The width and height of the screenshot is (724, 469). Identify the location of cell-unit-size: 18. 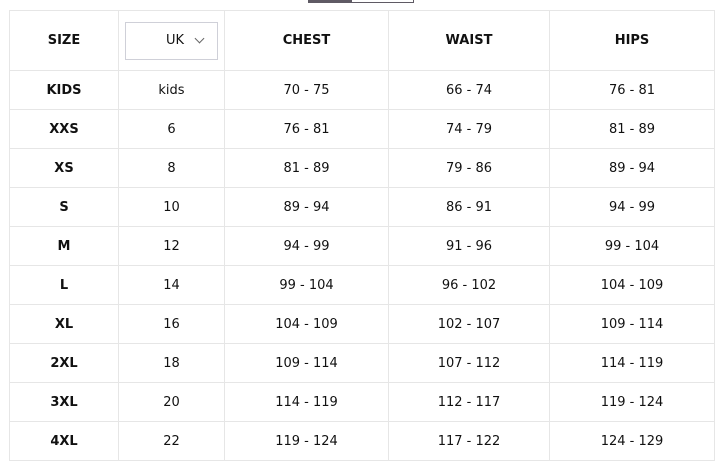
(171, 363).